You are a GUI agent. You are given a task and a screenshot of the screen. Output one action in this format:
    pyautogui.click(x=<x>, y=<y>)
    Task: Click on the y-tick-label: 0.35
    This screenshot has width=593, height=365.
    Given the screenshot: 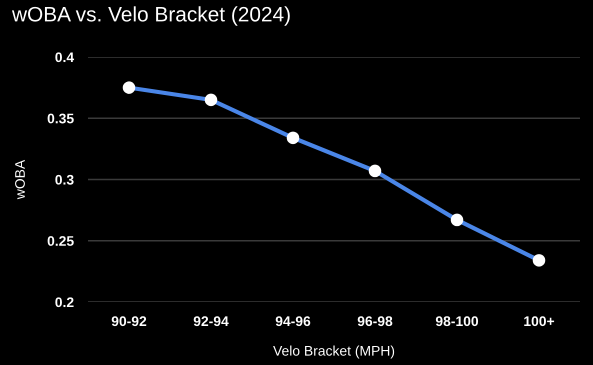 What is the action you would take?
    pyautogui.click(x=61, y=119)
    